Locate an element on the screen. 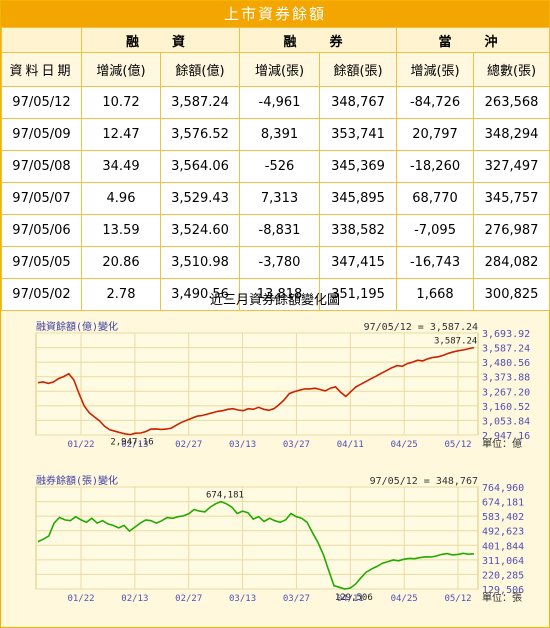  table-cell: 345,369 is located at coordinates (358, 166).